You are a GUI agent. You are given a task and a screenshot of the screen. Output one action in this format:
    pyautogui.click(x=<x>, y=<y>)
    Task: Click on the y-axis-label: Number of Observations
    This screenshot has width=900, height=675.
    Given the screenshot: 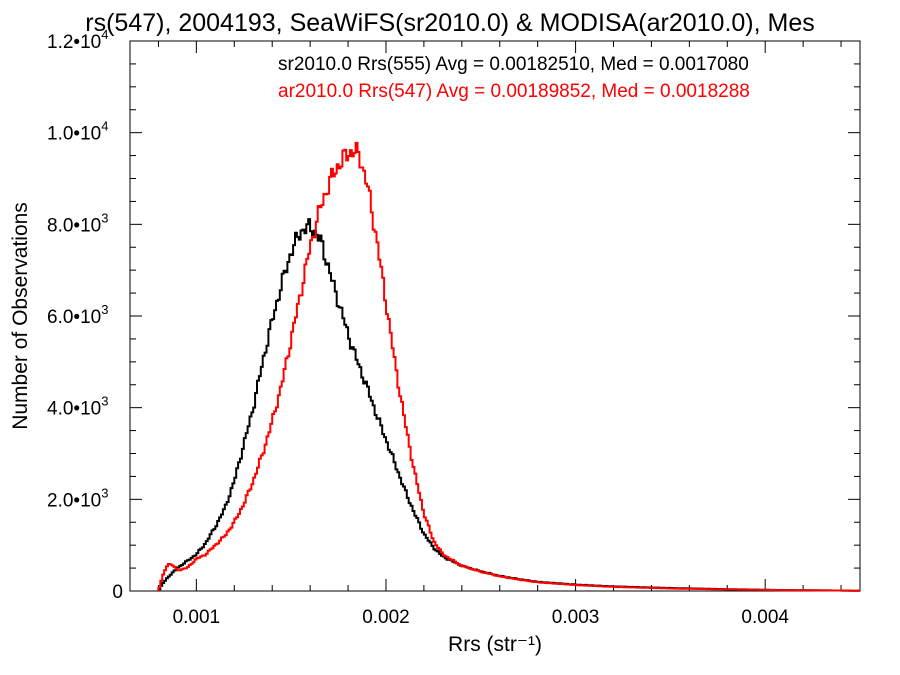 What is the action you would take?
    pyautogui.click(x=20, y=316)
    